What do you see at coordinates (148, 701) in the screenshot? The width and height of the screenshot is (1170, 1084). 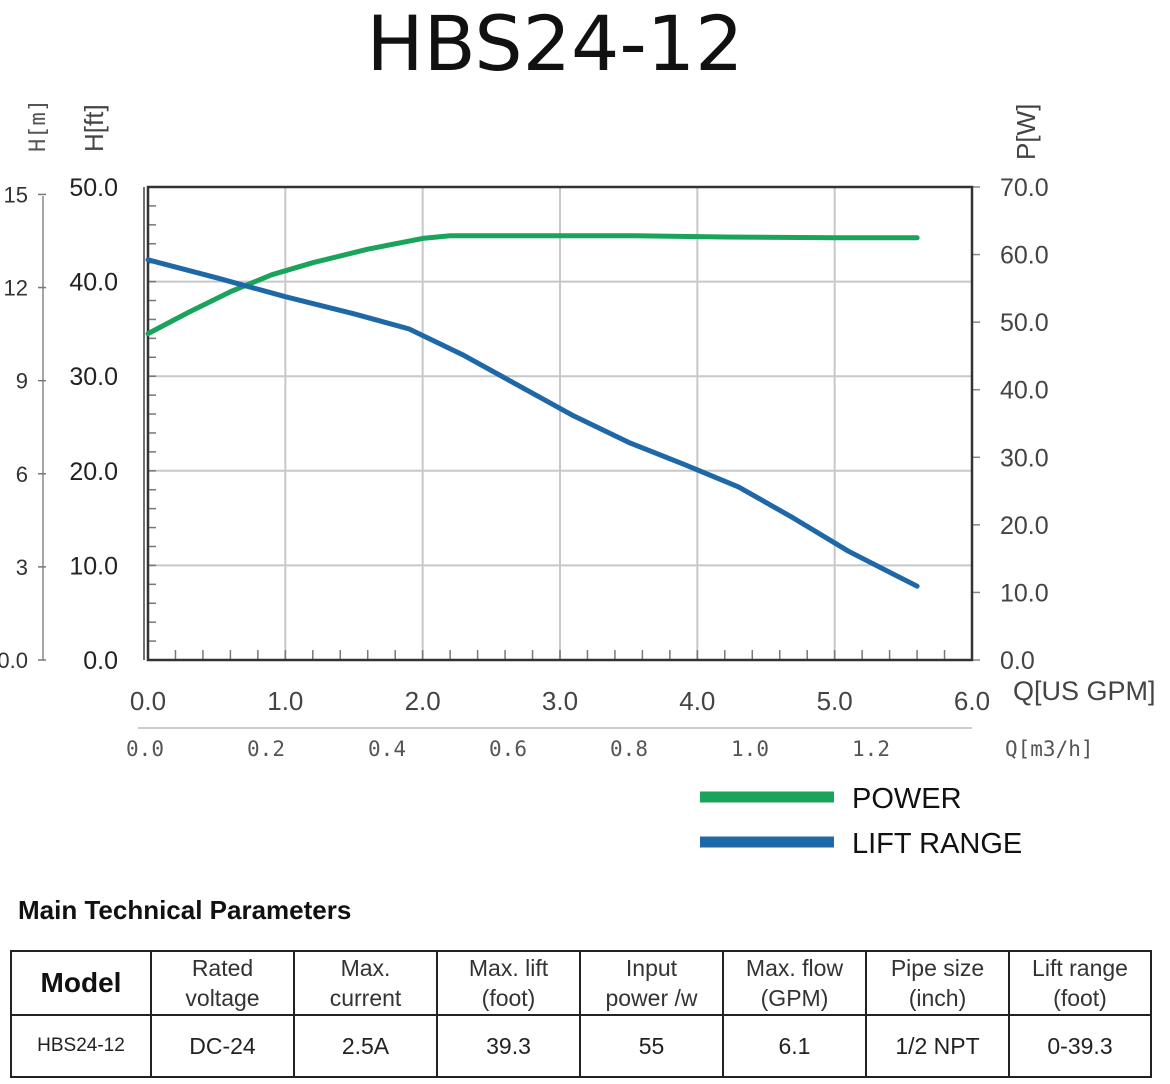 I see `x-tick-label-gpm: 0.0` at bounding box center [148, 701].